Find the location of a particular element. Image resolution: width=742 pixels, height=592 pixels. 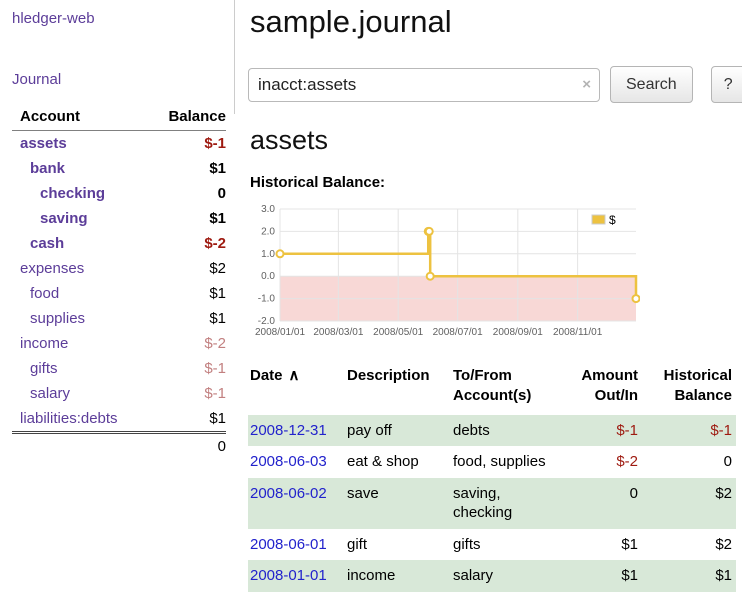

account-link-bank: bank is located at coordinates (48, 168).